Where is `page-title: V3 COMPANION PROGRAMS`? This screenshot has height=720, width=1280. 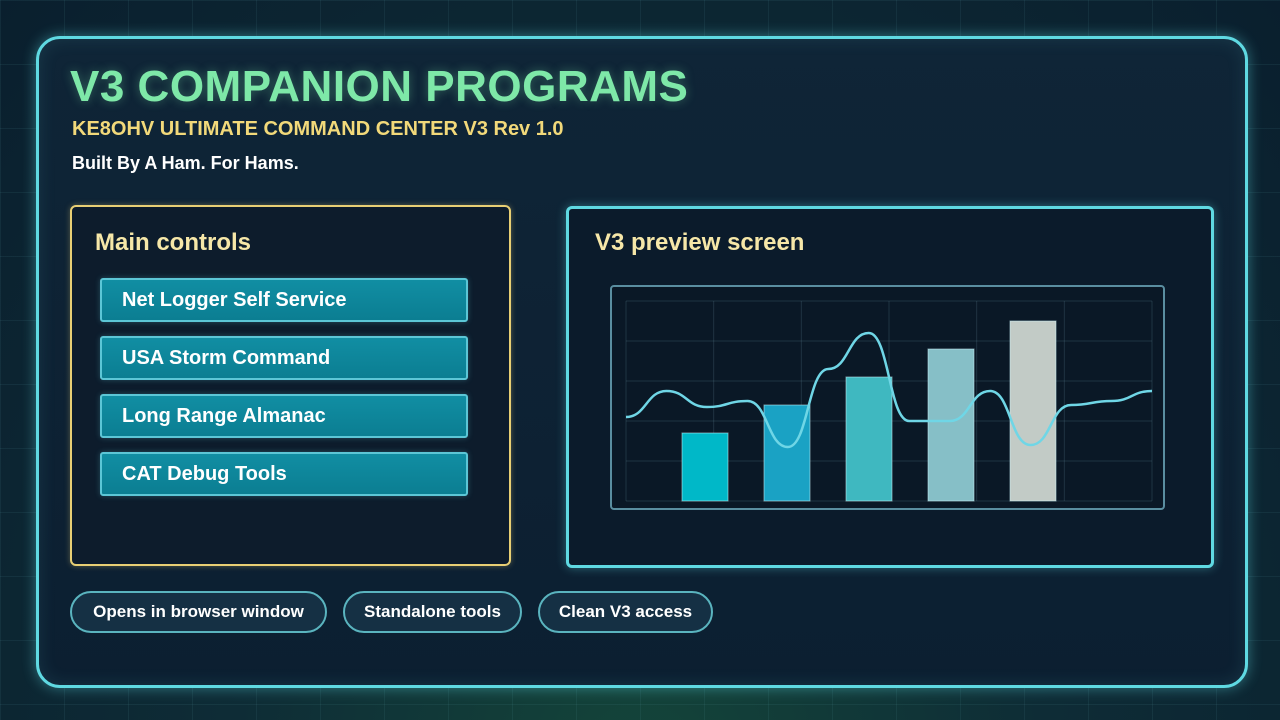 page-title: V3 COMPANION PROGRAMS is located at coordinates (379, 86).